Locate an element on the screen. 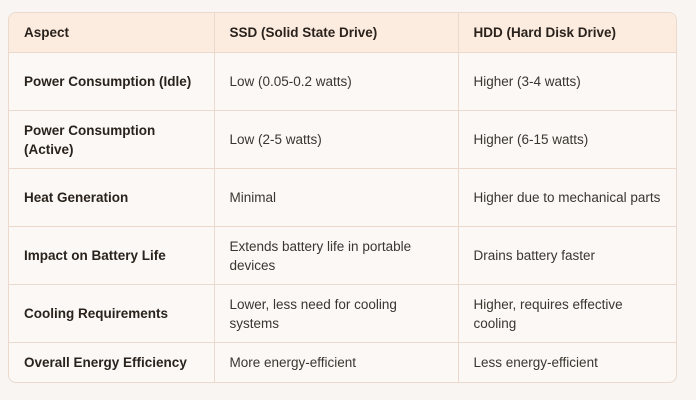 This screenshot has width=696, height=400. hdd-cell: Drains battery faster is located at coordinates (567, 255).